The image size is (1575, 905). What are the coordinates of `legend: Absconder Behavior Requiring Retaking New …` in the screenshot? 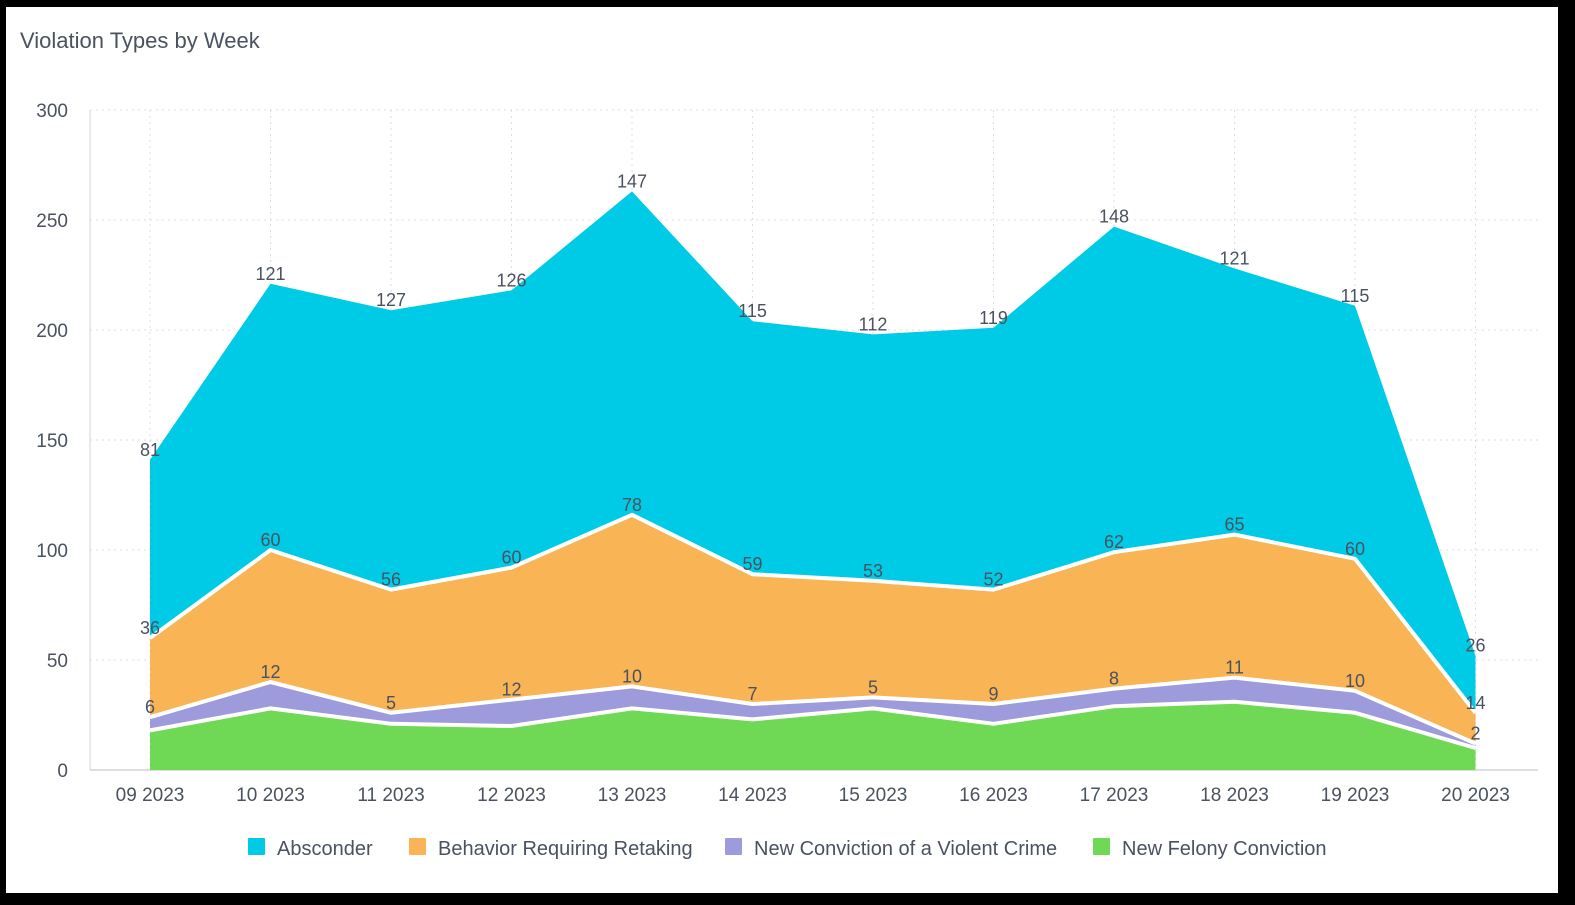 It's located at (787, 849).